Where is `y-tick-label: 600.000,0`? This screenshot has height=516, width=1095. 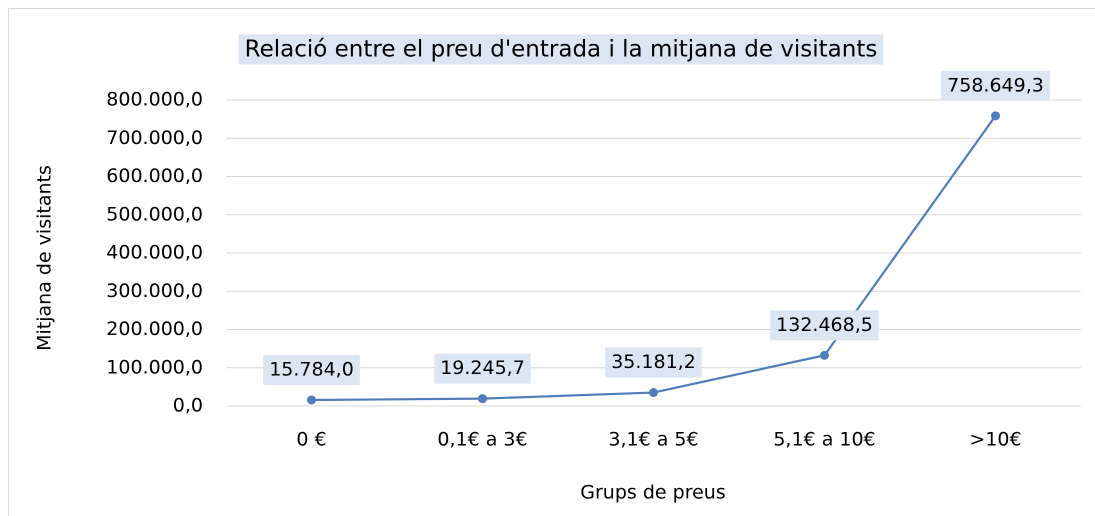 y-tick-label: 600.000,0 is located at coordinates (154, 176).